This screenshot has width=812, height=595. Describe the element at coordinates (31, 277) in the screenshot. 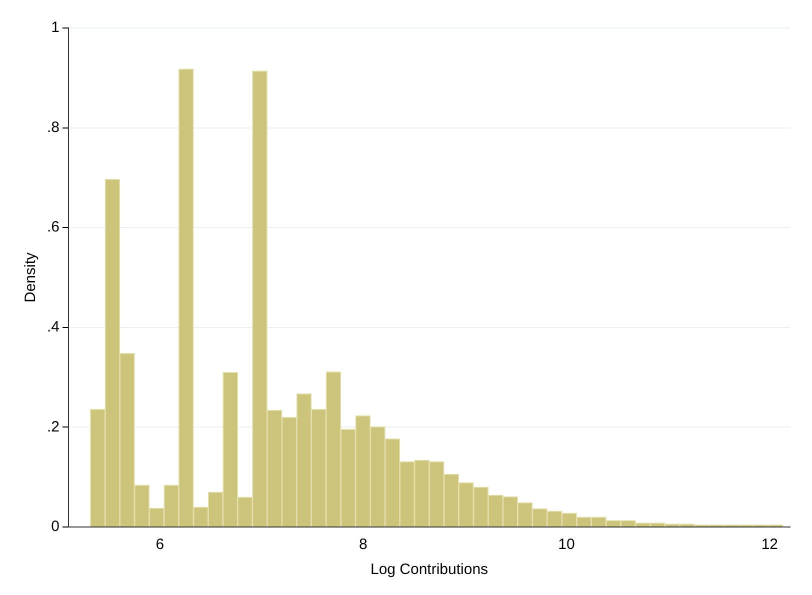

I see `y-axis-title: Density` at that location.